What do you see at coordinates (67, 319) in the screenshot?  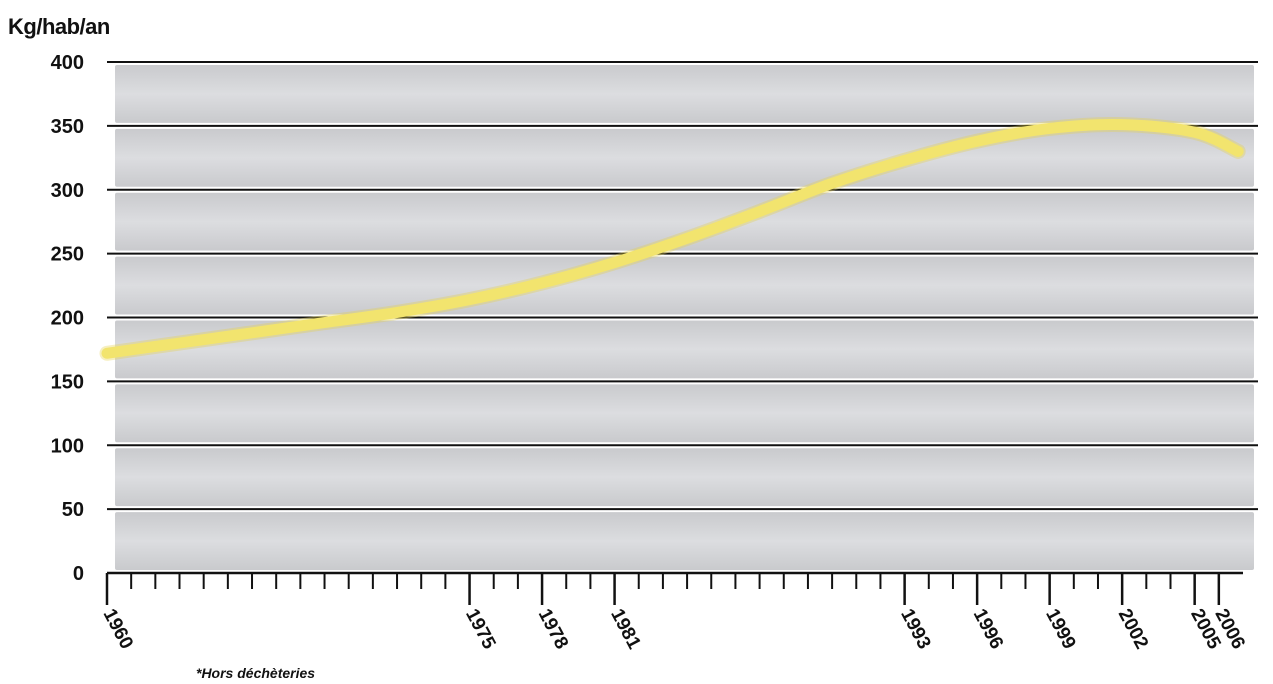 I see `y-tick-label: 200` at bounding box center [67, 319].